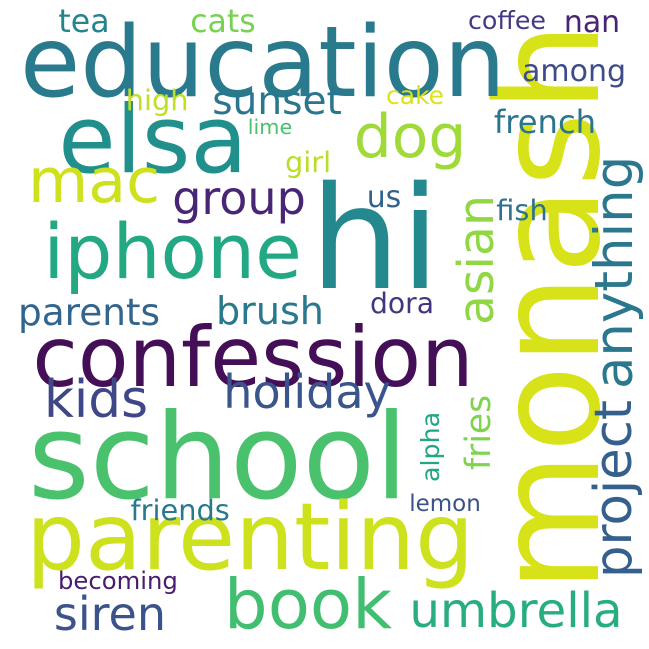 The image size is (649, 649). I want to click on word-high: high, so click(157, 99).